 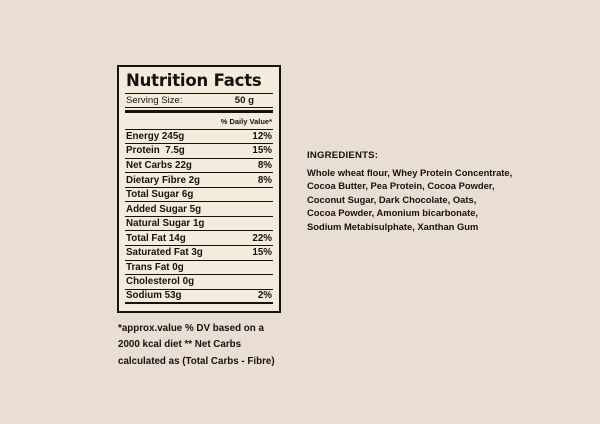 What do you see at coordinates (154, 296) in the screenshot?
I see `nutrient-name: Sodium 53g` at bounding box center [154, 296].